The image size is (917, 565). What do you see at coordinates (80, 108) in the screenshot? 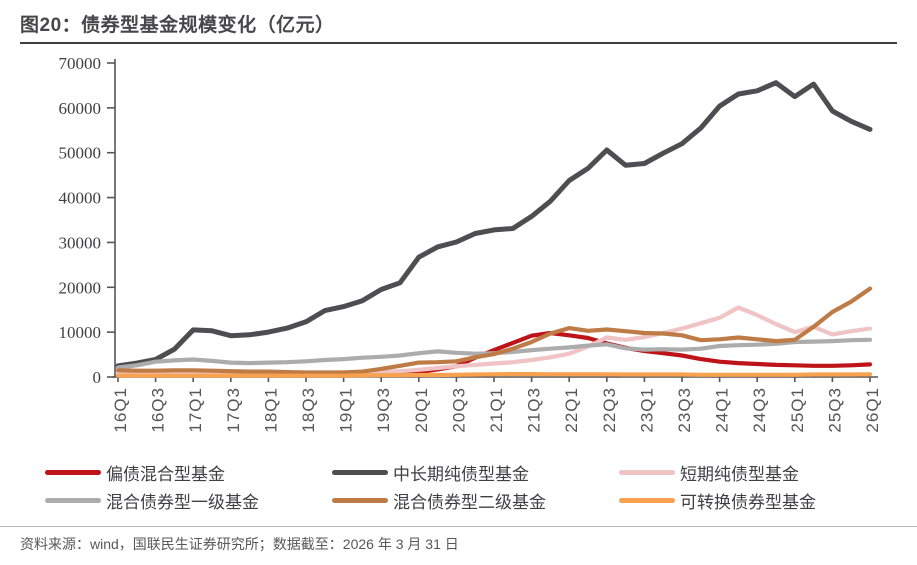
I see `y-tick-label: 60000` at bounding box center [80, 108].